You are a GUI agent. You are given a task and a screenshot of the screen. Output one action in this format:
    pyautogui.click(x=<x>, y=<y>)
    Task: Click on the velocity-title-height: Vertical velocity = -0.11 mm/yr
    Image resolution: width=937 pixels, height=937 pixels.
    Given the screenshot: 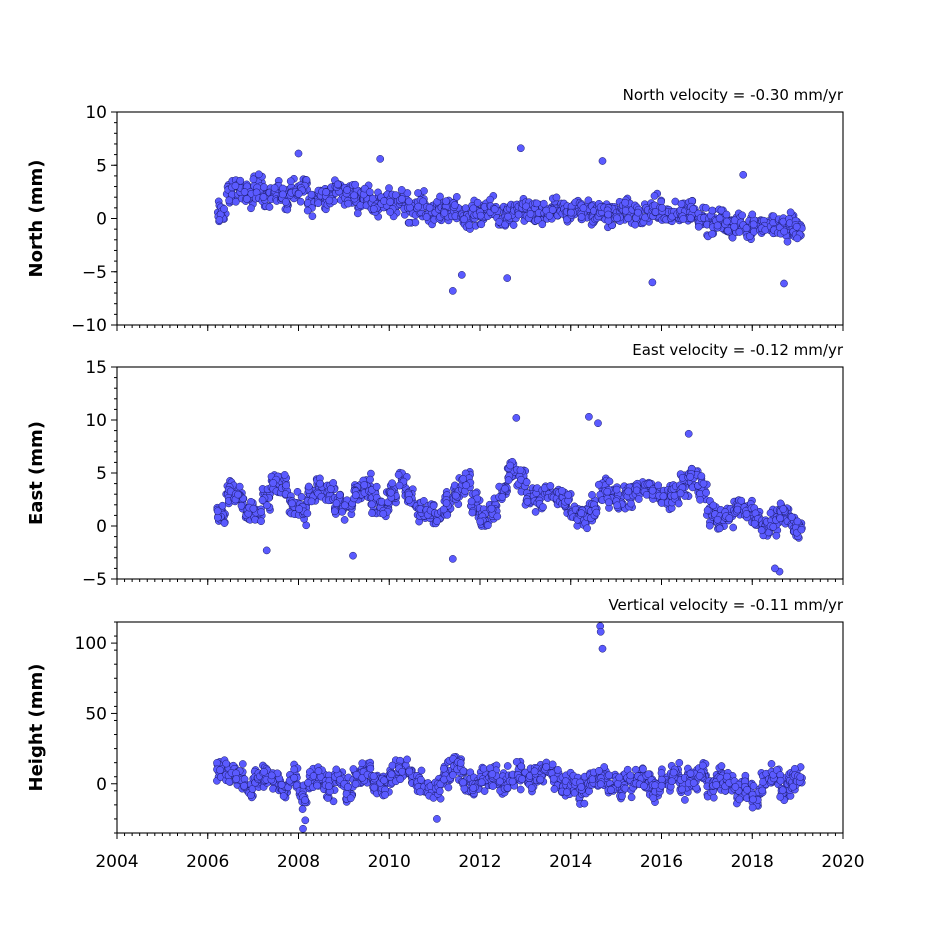 What is the action you would take?
    pyautogui.click(x=725, y=605)
    